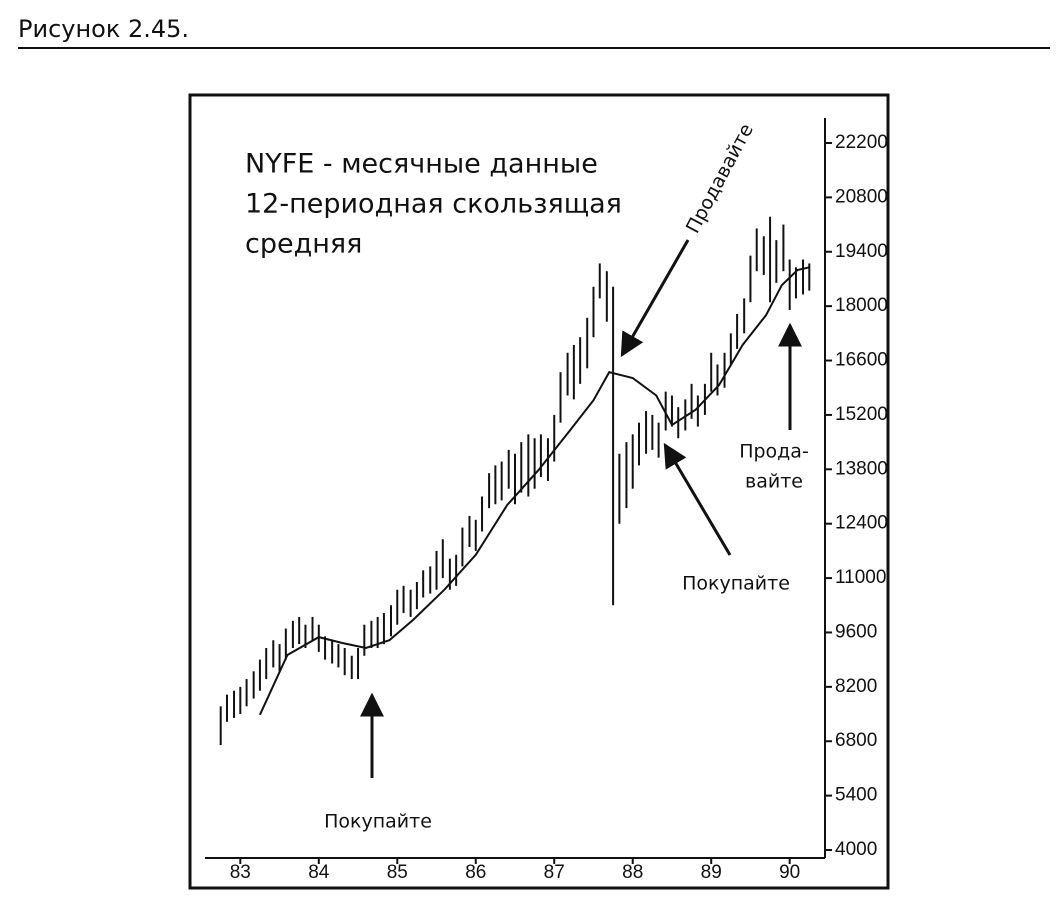 The width and height of the screenshot is (1064, 904). Describe the element at coordinates (774, 482) in the screenshot. I see `annotation: вайте` at that location.